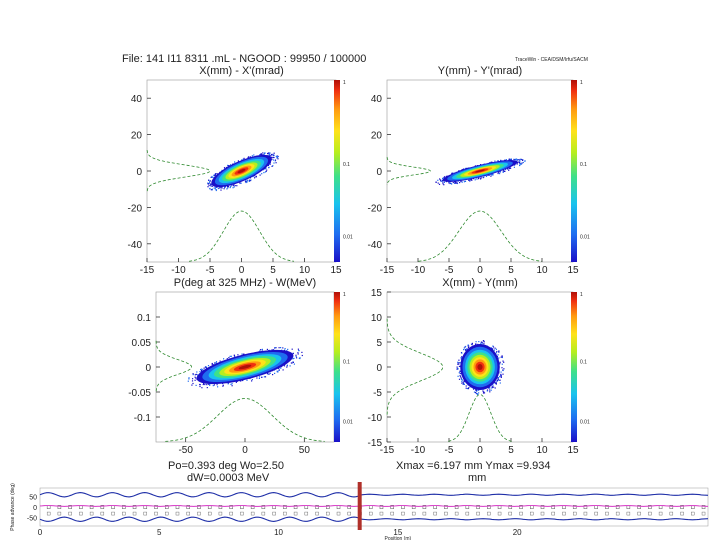 The height and width of the screenshot is (540, 720). I want to click on colorbar, so click(337, 171).